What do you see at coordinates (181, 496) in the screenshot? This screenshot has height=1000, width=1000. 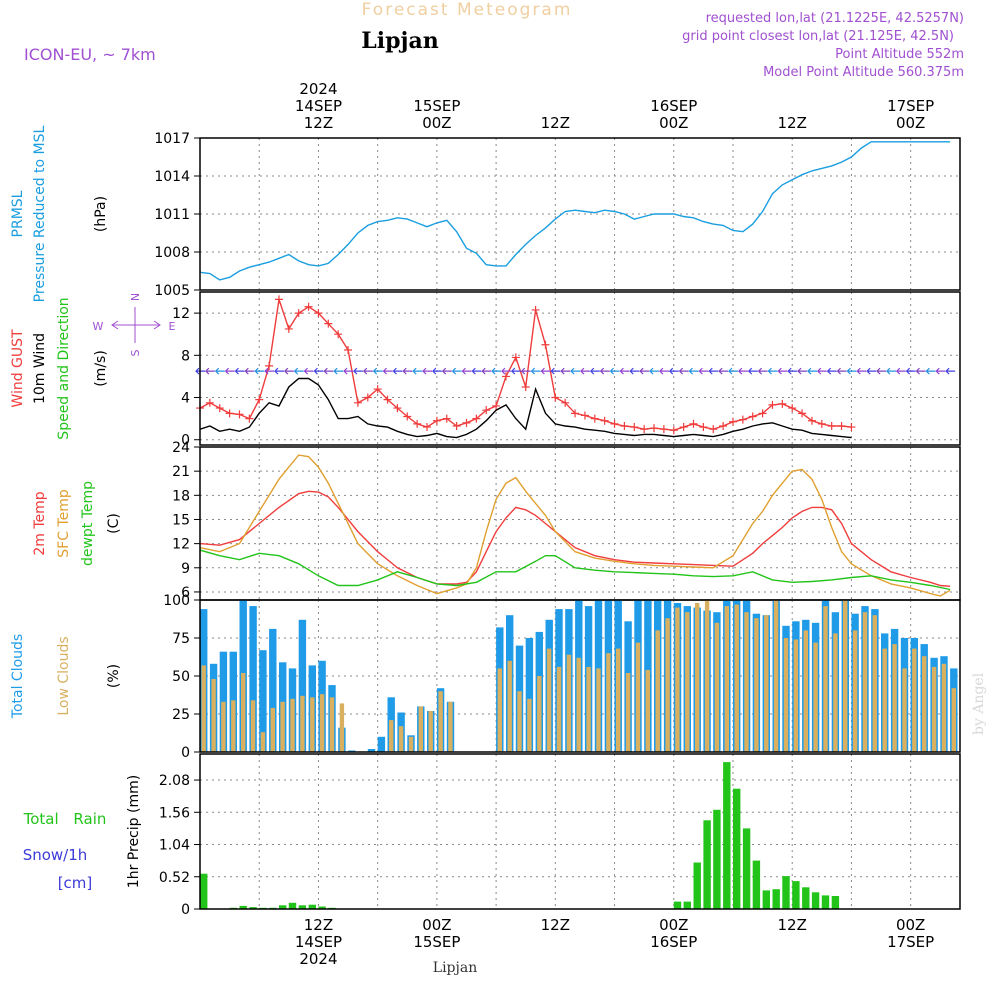 I see `y-tick-label: 18` at bounding box center [181, 496].